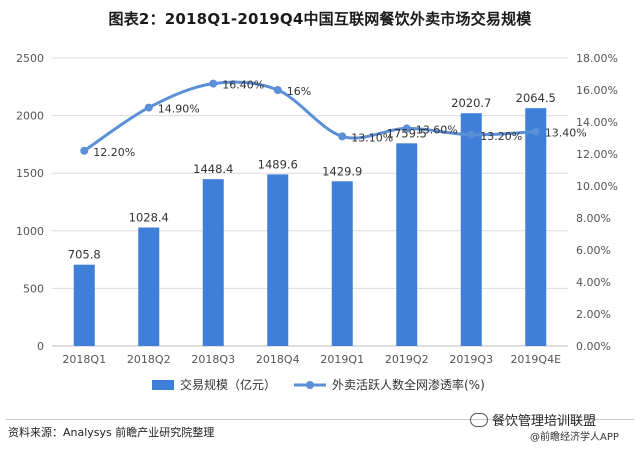 The image size is (640, 449). What do you see at coordinates (407, 359) in the screenshot?
I see `x-tick-label: 2019Q2` at bounding box center [407, 359].